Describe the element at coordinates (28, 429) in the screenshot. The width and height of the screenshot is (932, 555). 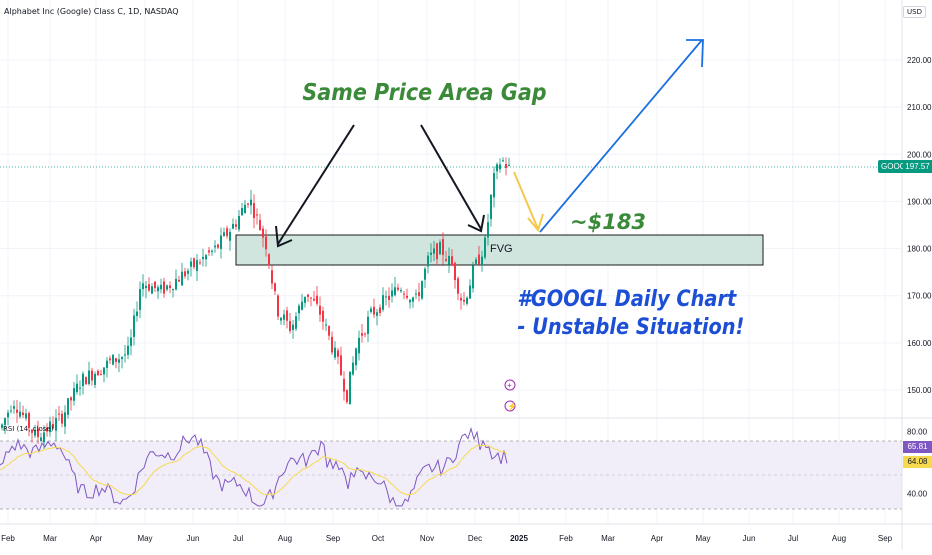
I see `rsi-title: RSI (14, close)` at that location.